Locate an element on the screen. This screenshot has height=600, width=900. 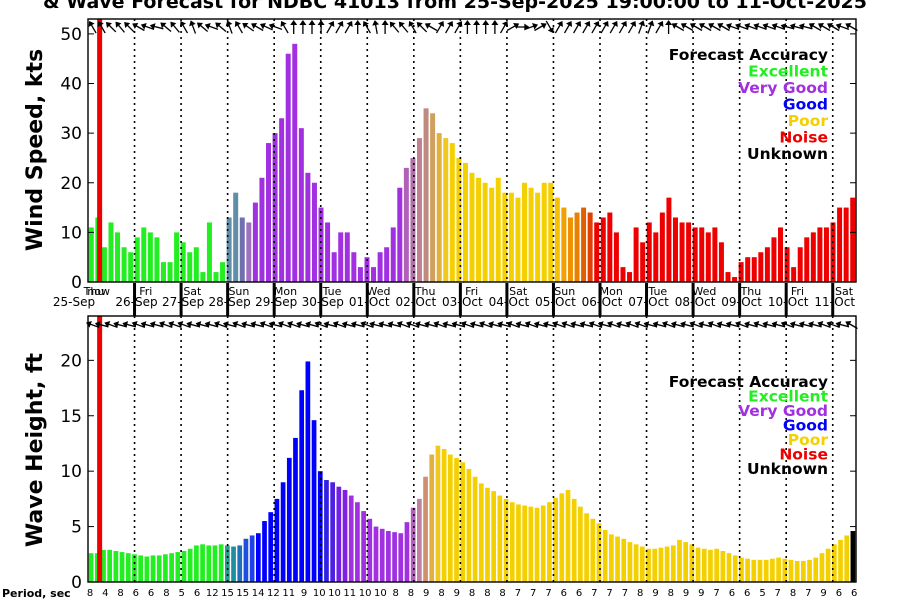
period-value: 6 is located at coordinates (747, 593).